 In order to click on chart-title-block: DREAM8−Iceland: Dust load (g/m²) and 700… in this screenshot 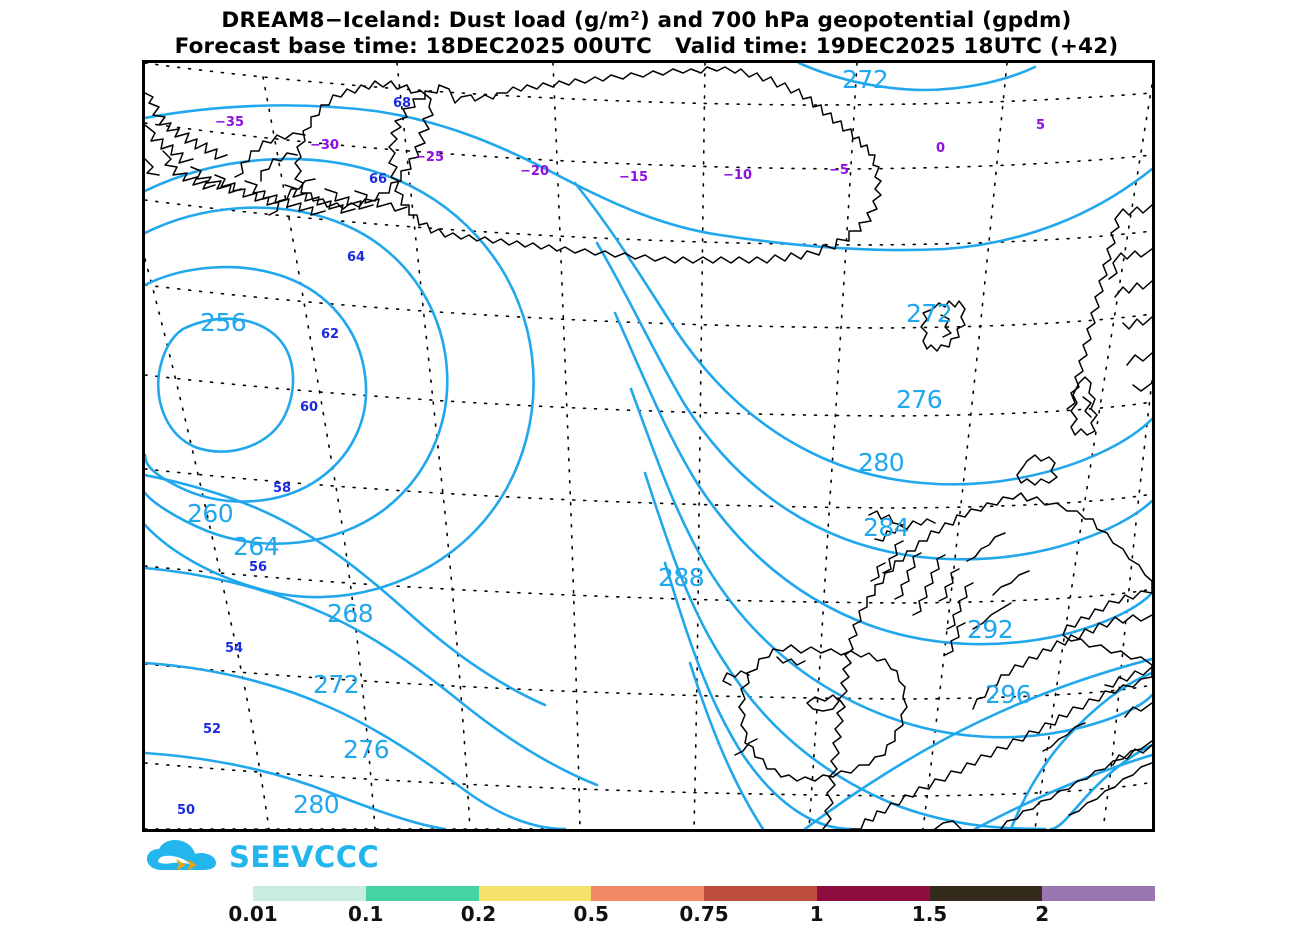, I will do `click(646, 34)`.